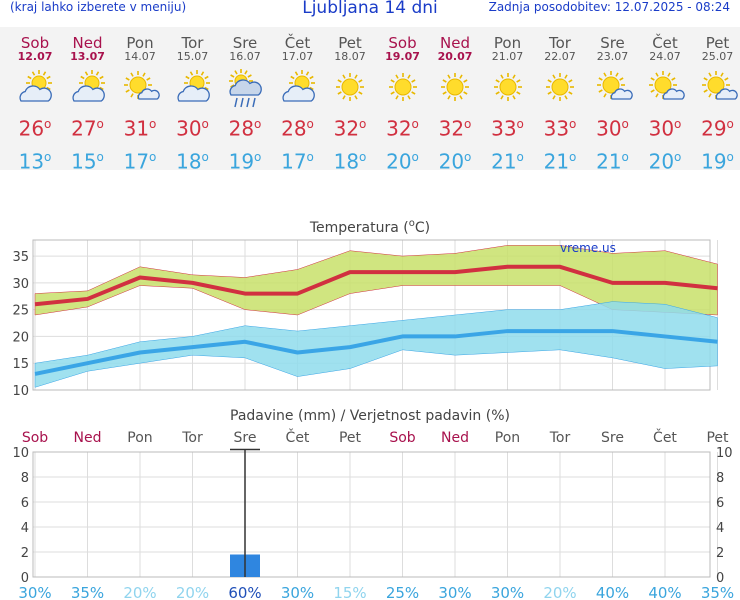 This screenshot has height=600, width=740. Describe the element at coordinates (35, 161) in the screenshot. I see `min-temp: 13o` at that location.